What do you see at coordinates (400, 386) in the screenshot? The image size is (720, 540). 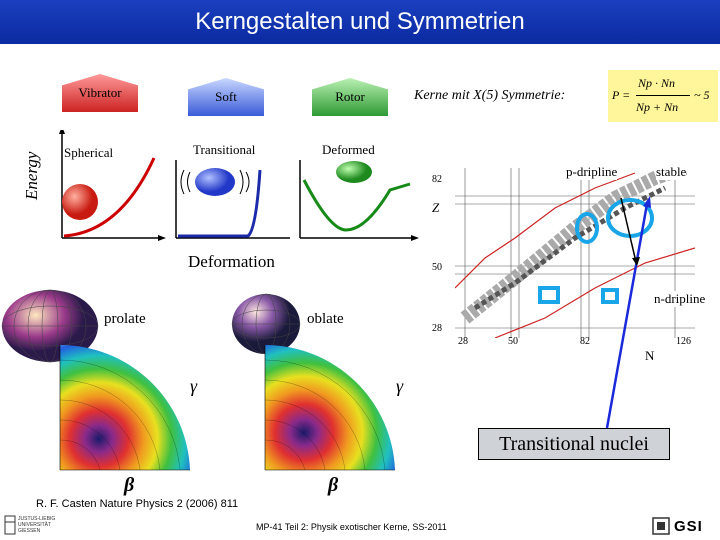 I see `right-gamma-label: γ` at bounding box center [400, 386].